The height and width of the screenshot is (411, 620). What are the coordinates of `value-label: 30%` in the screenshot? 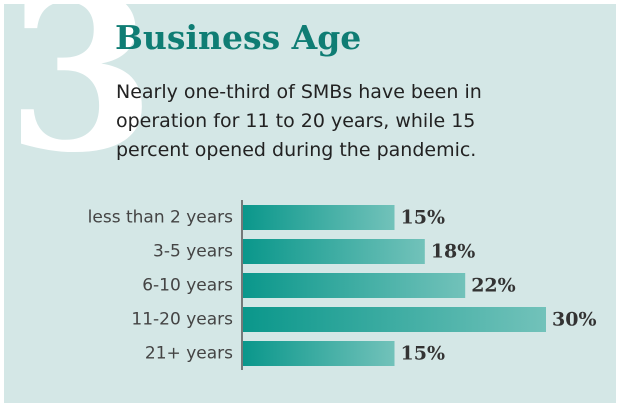 It's located at (574, 320).